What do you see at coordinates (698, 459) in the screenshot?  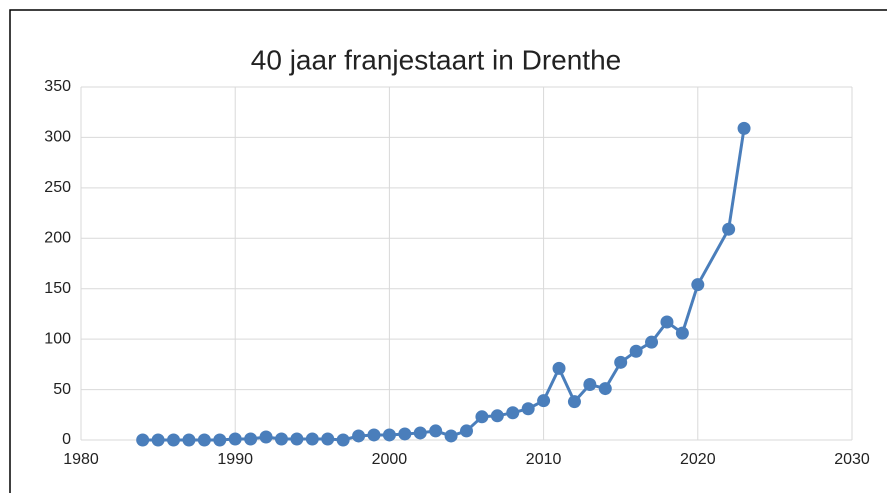 I see `x-tick-label: 2020` at bounding box center [698, 459].